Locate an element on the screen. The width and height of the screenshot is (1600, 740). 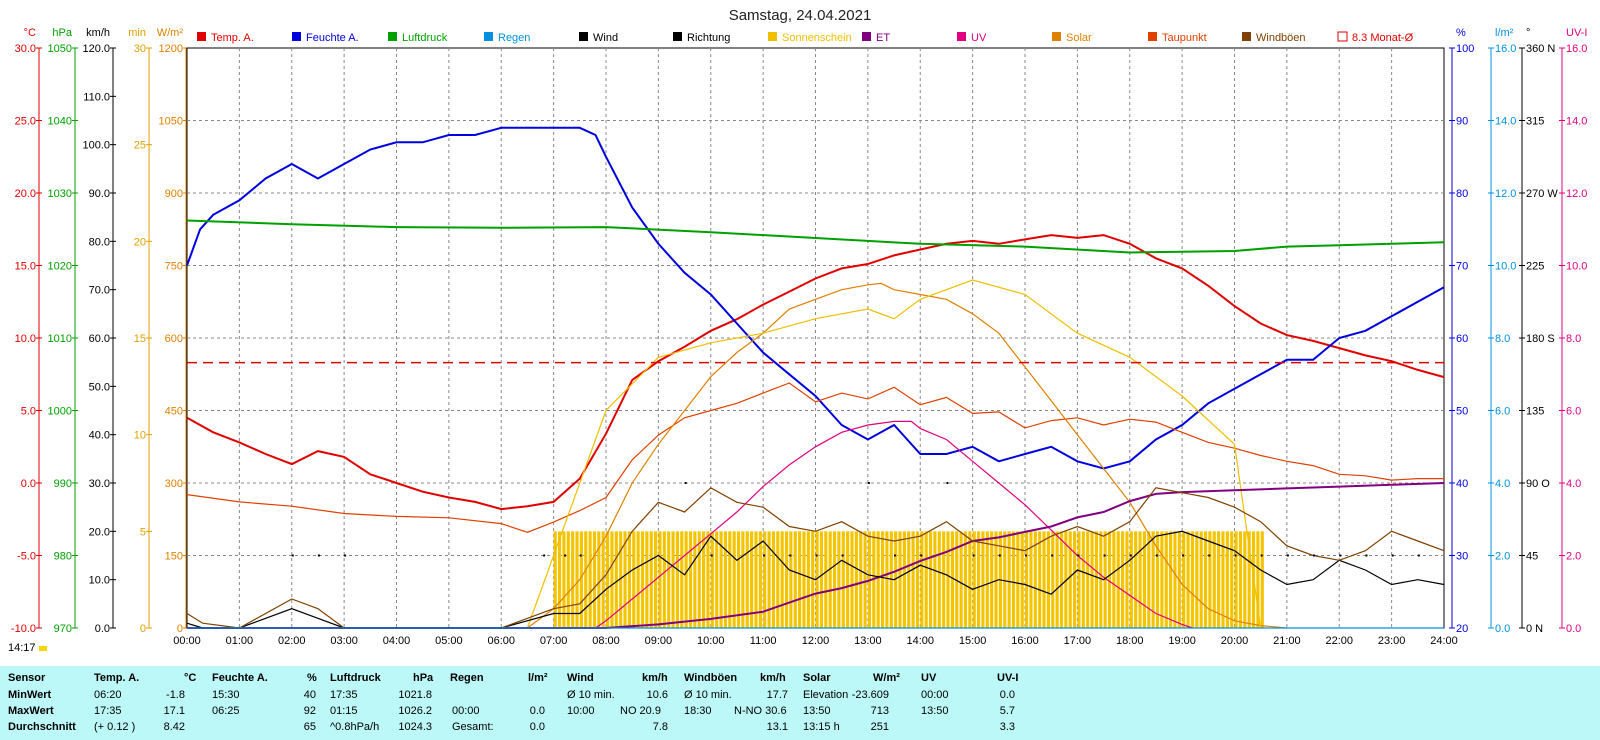
direction-unit-label: ° is located at coordinates (1528, 33).